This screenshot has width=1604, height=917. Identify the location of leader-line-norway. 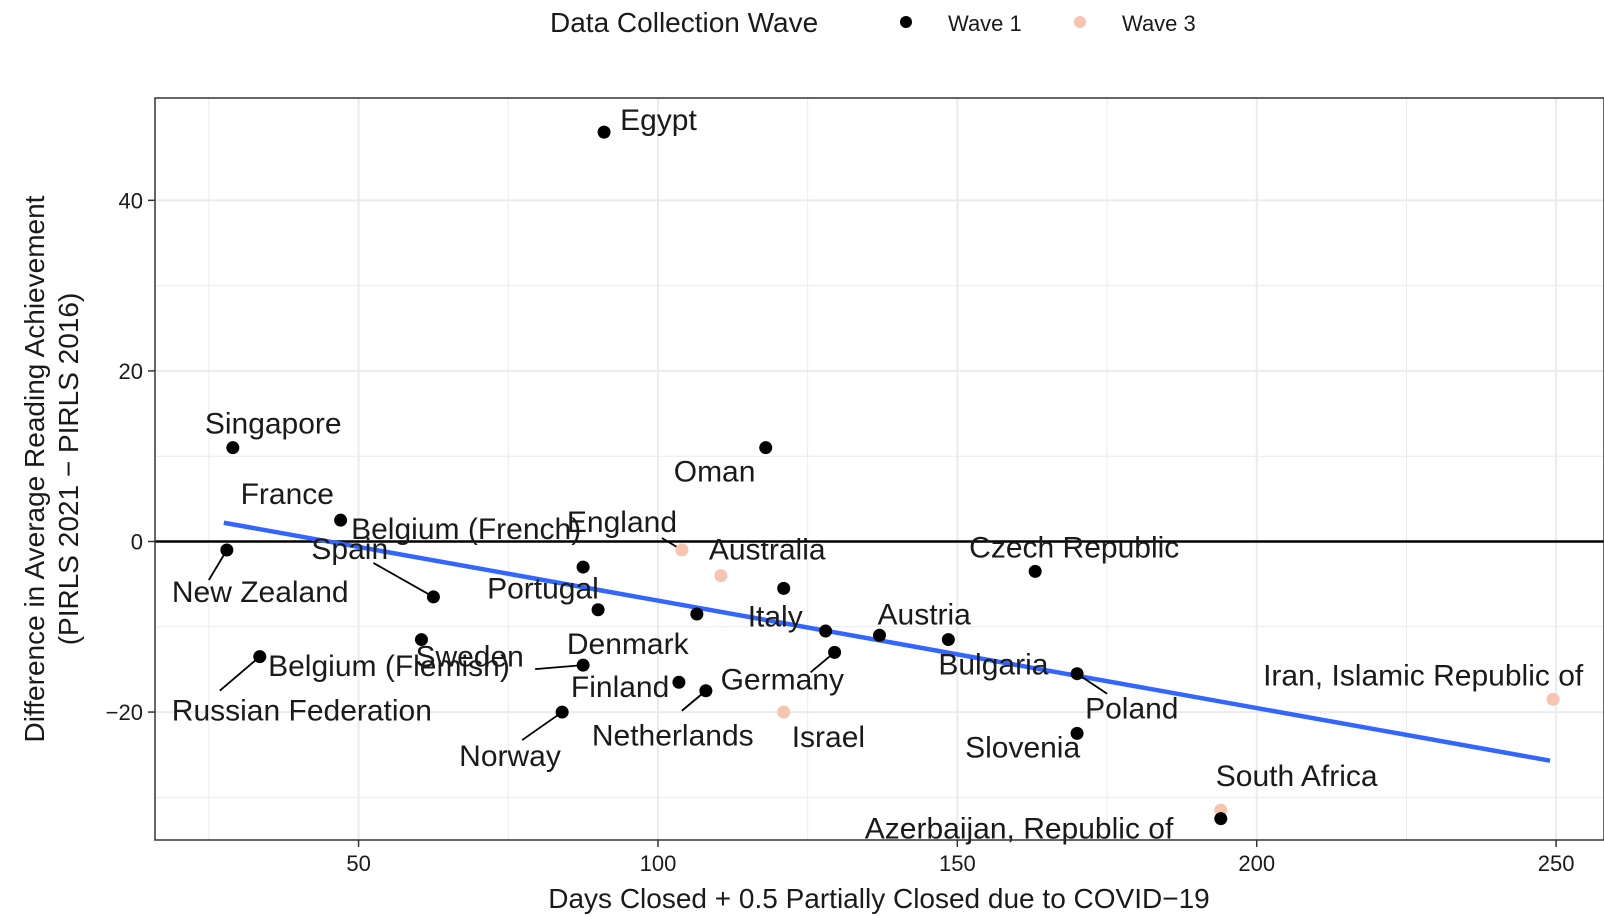
(542, 726).